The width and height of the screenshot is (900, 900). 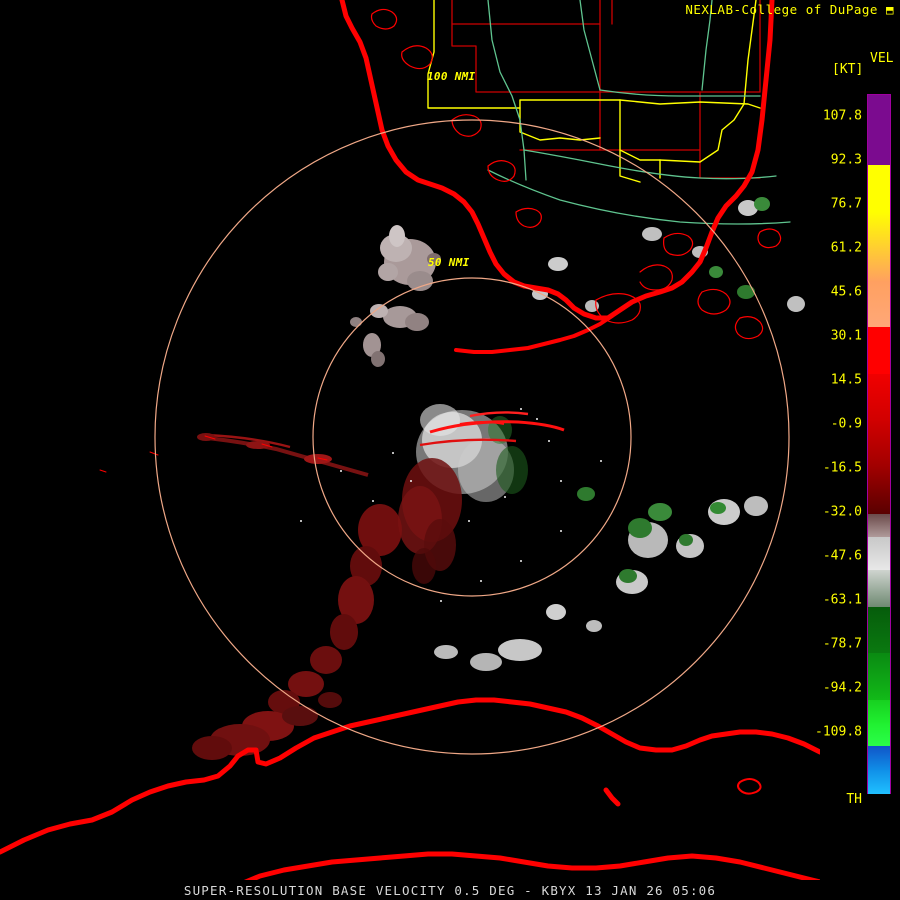 What do you see at coordinates (449, 262) in the screenshot?
I see `range-ring-label-50nmi: 50 NMI` at bounding box center [449, 262].